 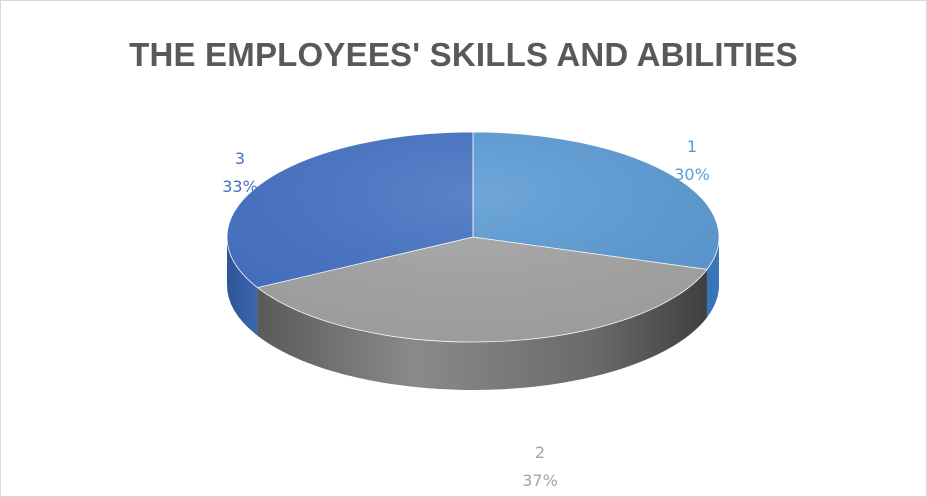 What do you see at coordinates (240, 158) in the screenshot?
I see `data-label-category-3: 3` at bounding box center [240, 158].